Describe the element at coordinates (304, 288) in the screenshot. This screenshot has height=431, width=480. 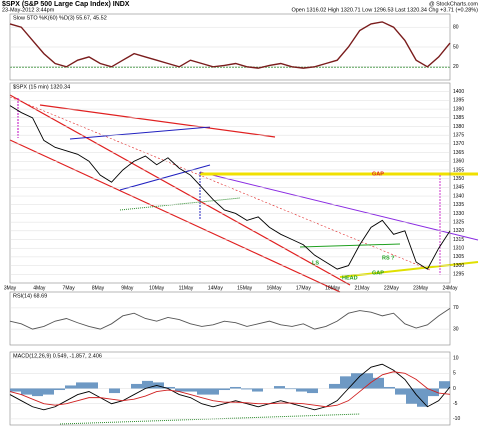
I see `x-tick-label: 17May` at that location.